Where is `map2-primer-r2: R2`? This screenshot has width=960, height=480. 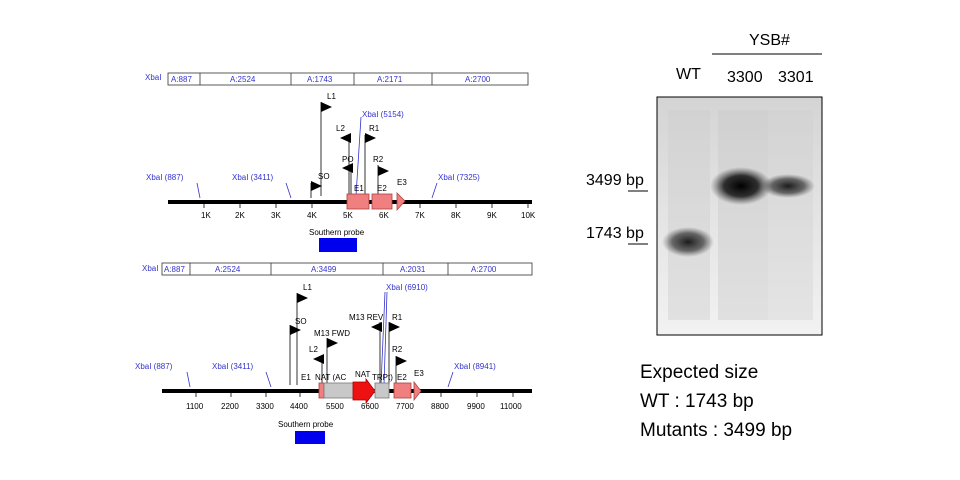 map2-primer-r2: R2 is located at coordinates (397, 349).